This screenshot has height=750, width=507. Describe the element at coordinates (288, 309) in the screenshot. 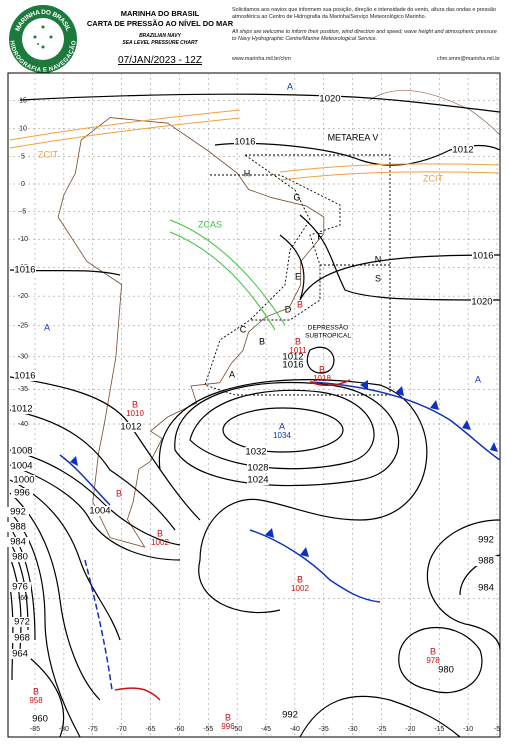

I see `metarea-area: D` at that location.